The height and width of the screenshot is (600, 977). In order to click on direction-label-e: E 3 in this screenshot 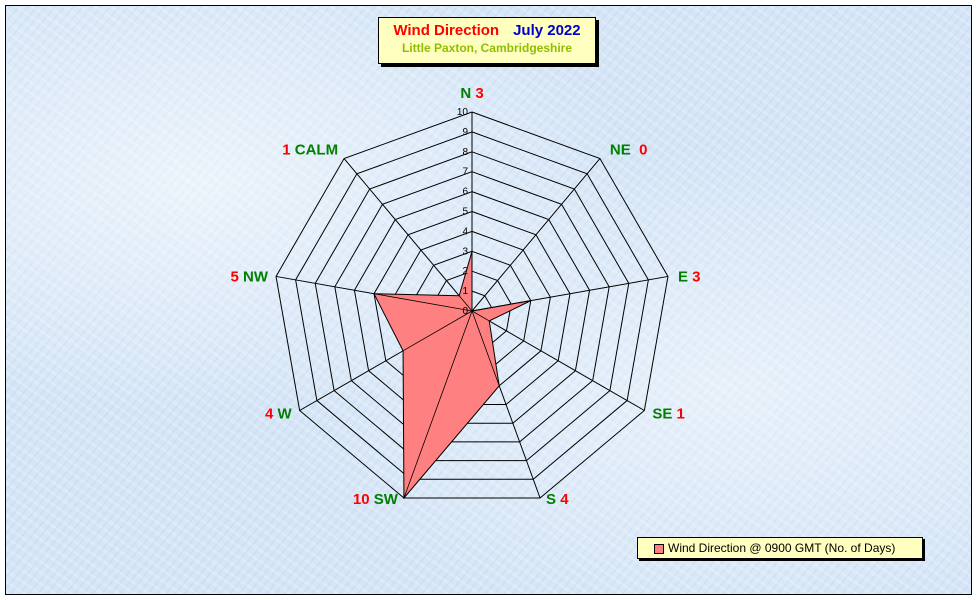, I will do `click(689, 276)`.